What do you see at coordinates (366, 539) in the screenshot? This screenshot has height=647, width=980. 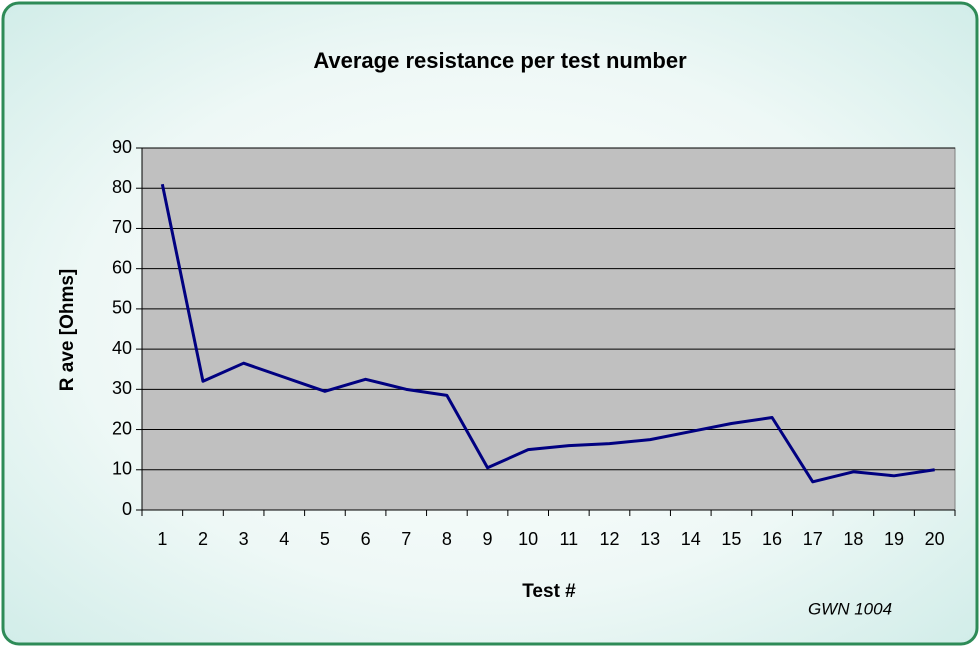 I see `x-tick-label: 6` at bounding box center [366, 539].